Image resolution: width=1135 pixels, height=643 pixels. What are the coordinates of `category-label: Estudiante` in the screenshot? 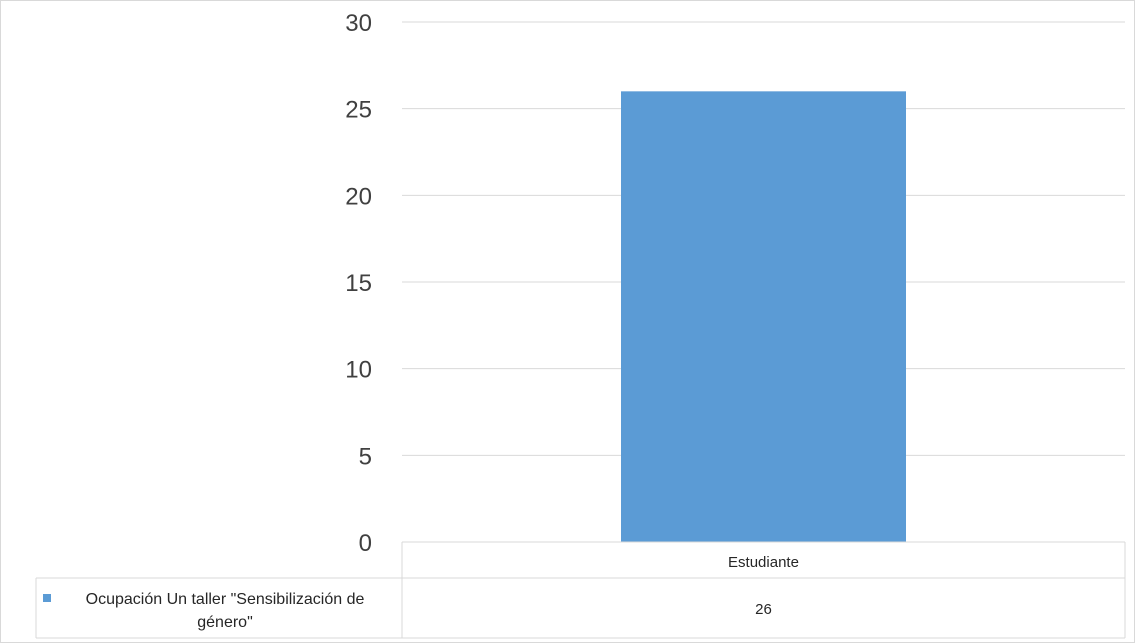 It's located at (763, 562).